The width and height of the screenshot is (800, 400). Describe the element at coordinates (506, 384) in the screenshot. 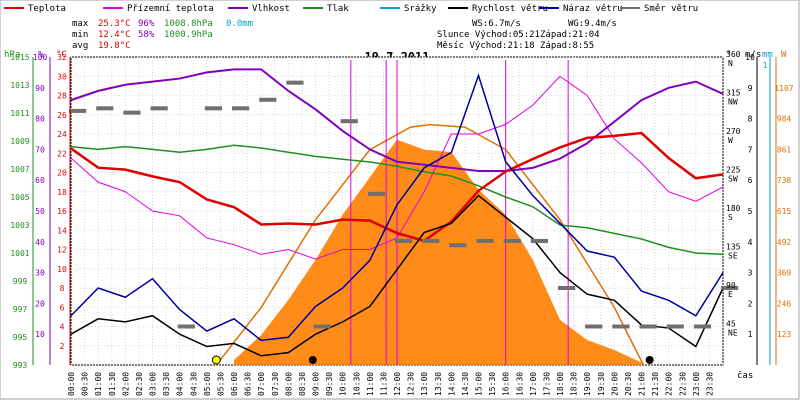

I see `tick-time: 16:00` at that location.